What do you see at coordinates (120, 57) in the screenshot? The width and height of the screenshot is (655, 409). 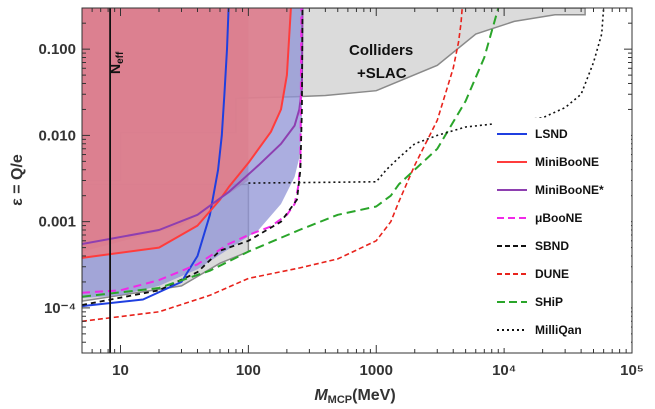 I see `neff-label-subscript: eff` at bounding box center [120, 57].